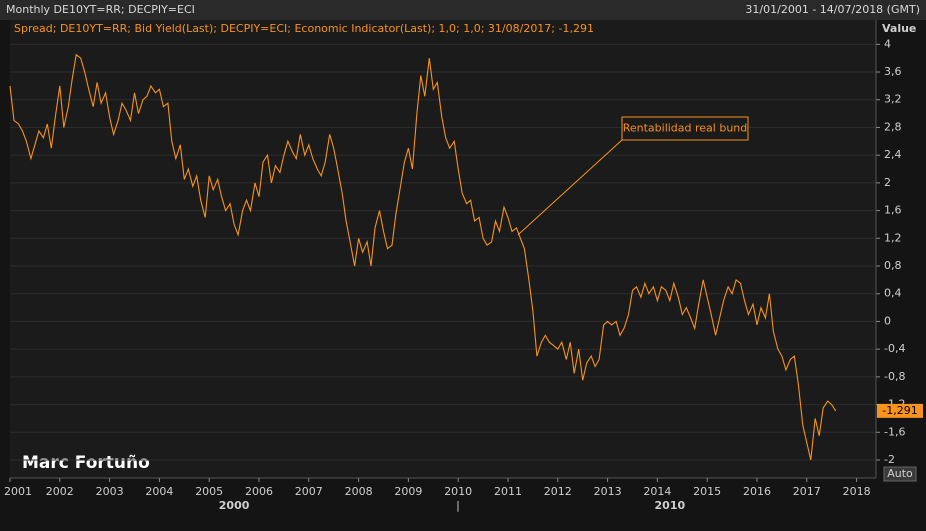 The image size is (926, 531). Describe the element at coordinates (359, 491) in the screenshot. I see `x-tick-label: 2008` at that location.